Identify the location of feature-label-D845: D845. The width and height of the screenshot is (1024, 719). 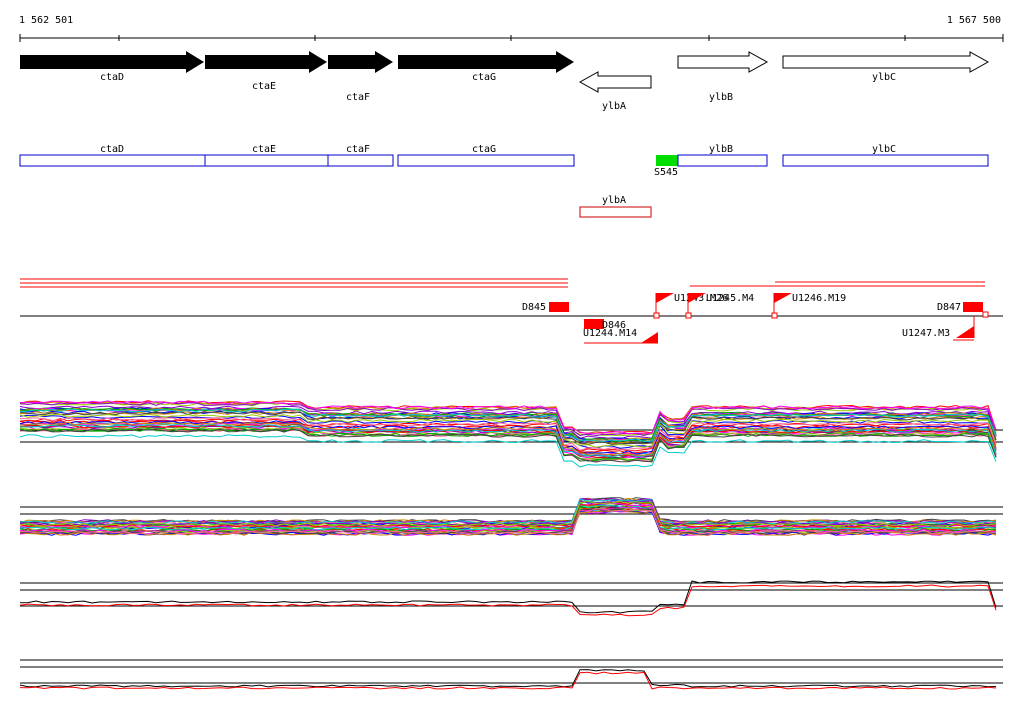
(534, 307).